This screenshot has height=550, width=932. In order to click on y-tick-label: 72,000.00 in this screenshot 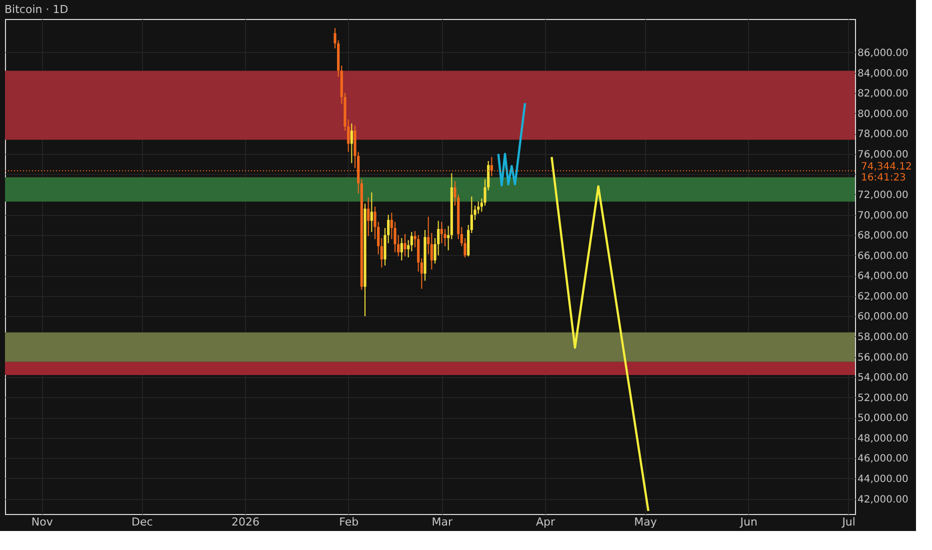, I will do `click(883, 195)`.